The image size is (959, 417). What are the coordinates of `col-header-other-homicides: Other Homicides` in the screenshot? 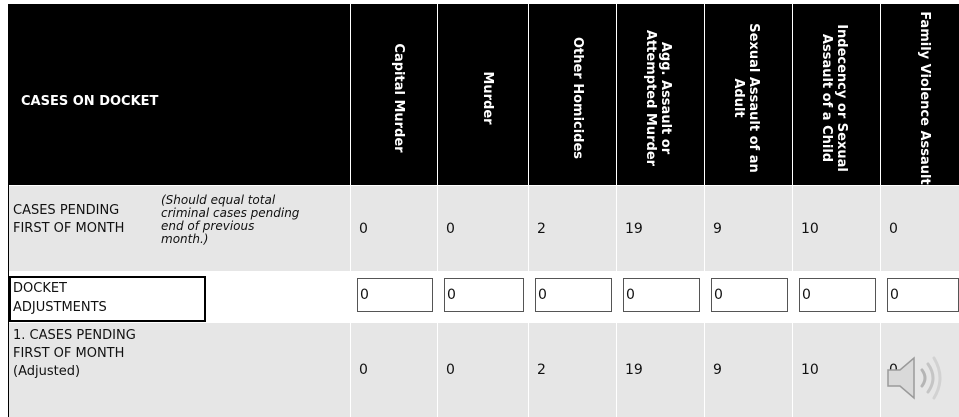 It's located at (572, 94).